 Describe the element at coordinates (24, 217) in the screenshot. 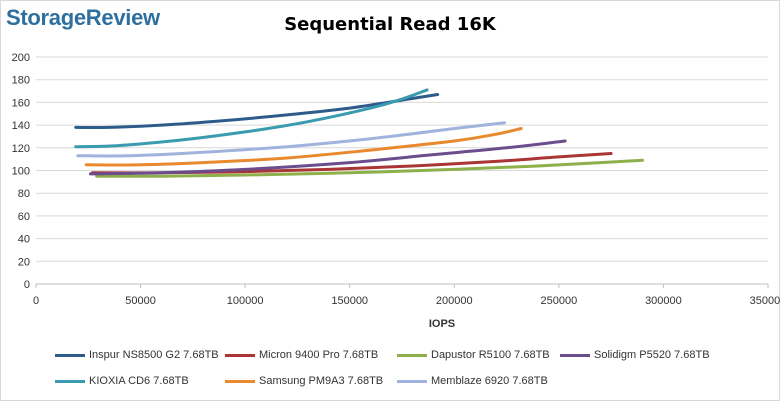

I see `y-tick-label: 60` at that location.